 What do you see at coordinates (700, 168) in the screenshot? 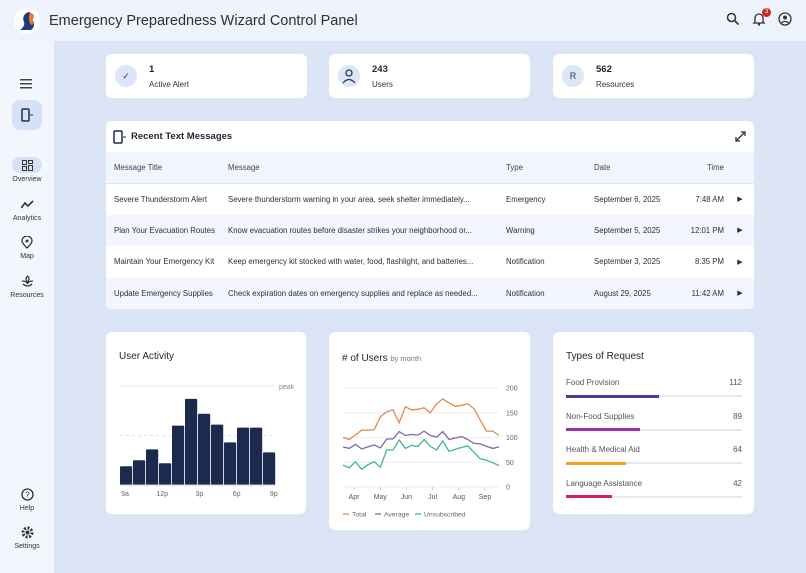
I see `column-header: Time` at bounding box center [700, 168].